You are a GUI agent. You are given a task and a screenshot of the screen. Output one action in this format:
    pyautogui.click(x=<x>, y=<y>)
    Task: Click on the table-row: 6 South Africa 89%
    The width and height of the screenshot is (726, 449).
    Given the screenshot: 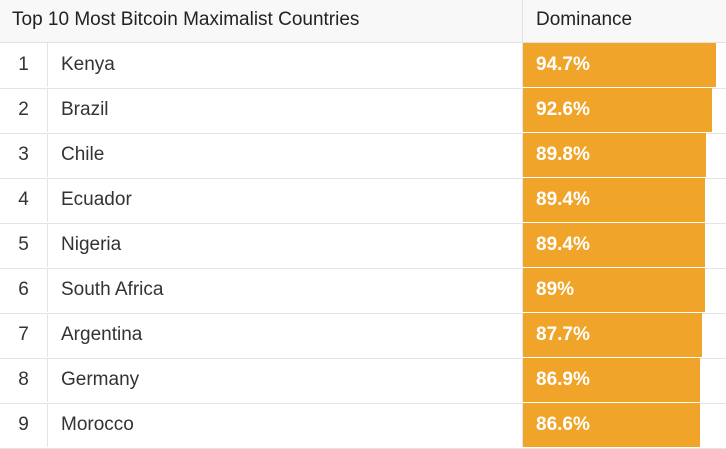 What is the action you would take?
    pyautogui.click(x=363, y=291)
    